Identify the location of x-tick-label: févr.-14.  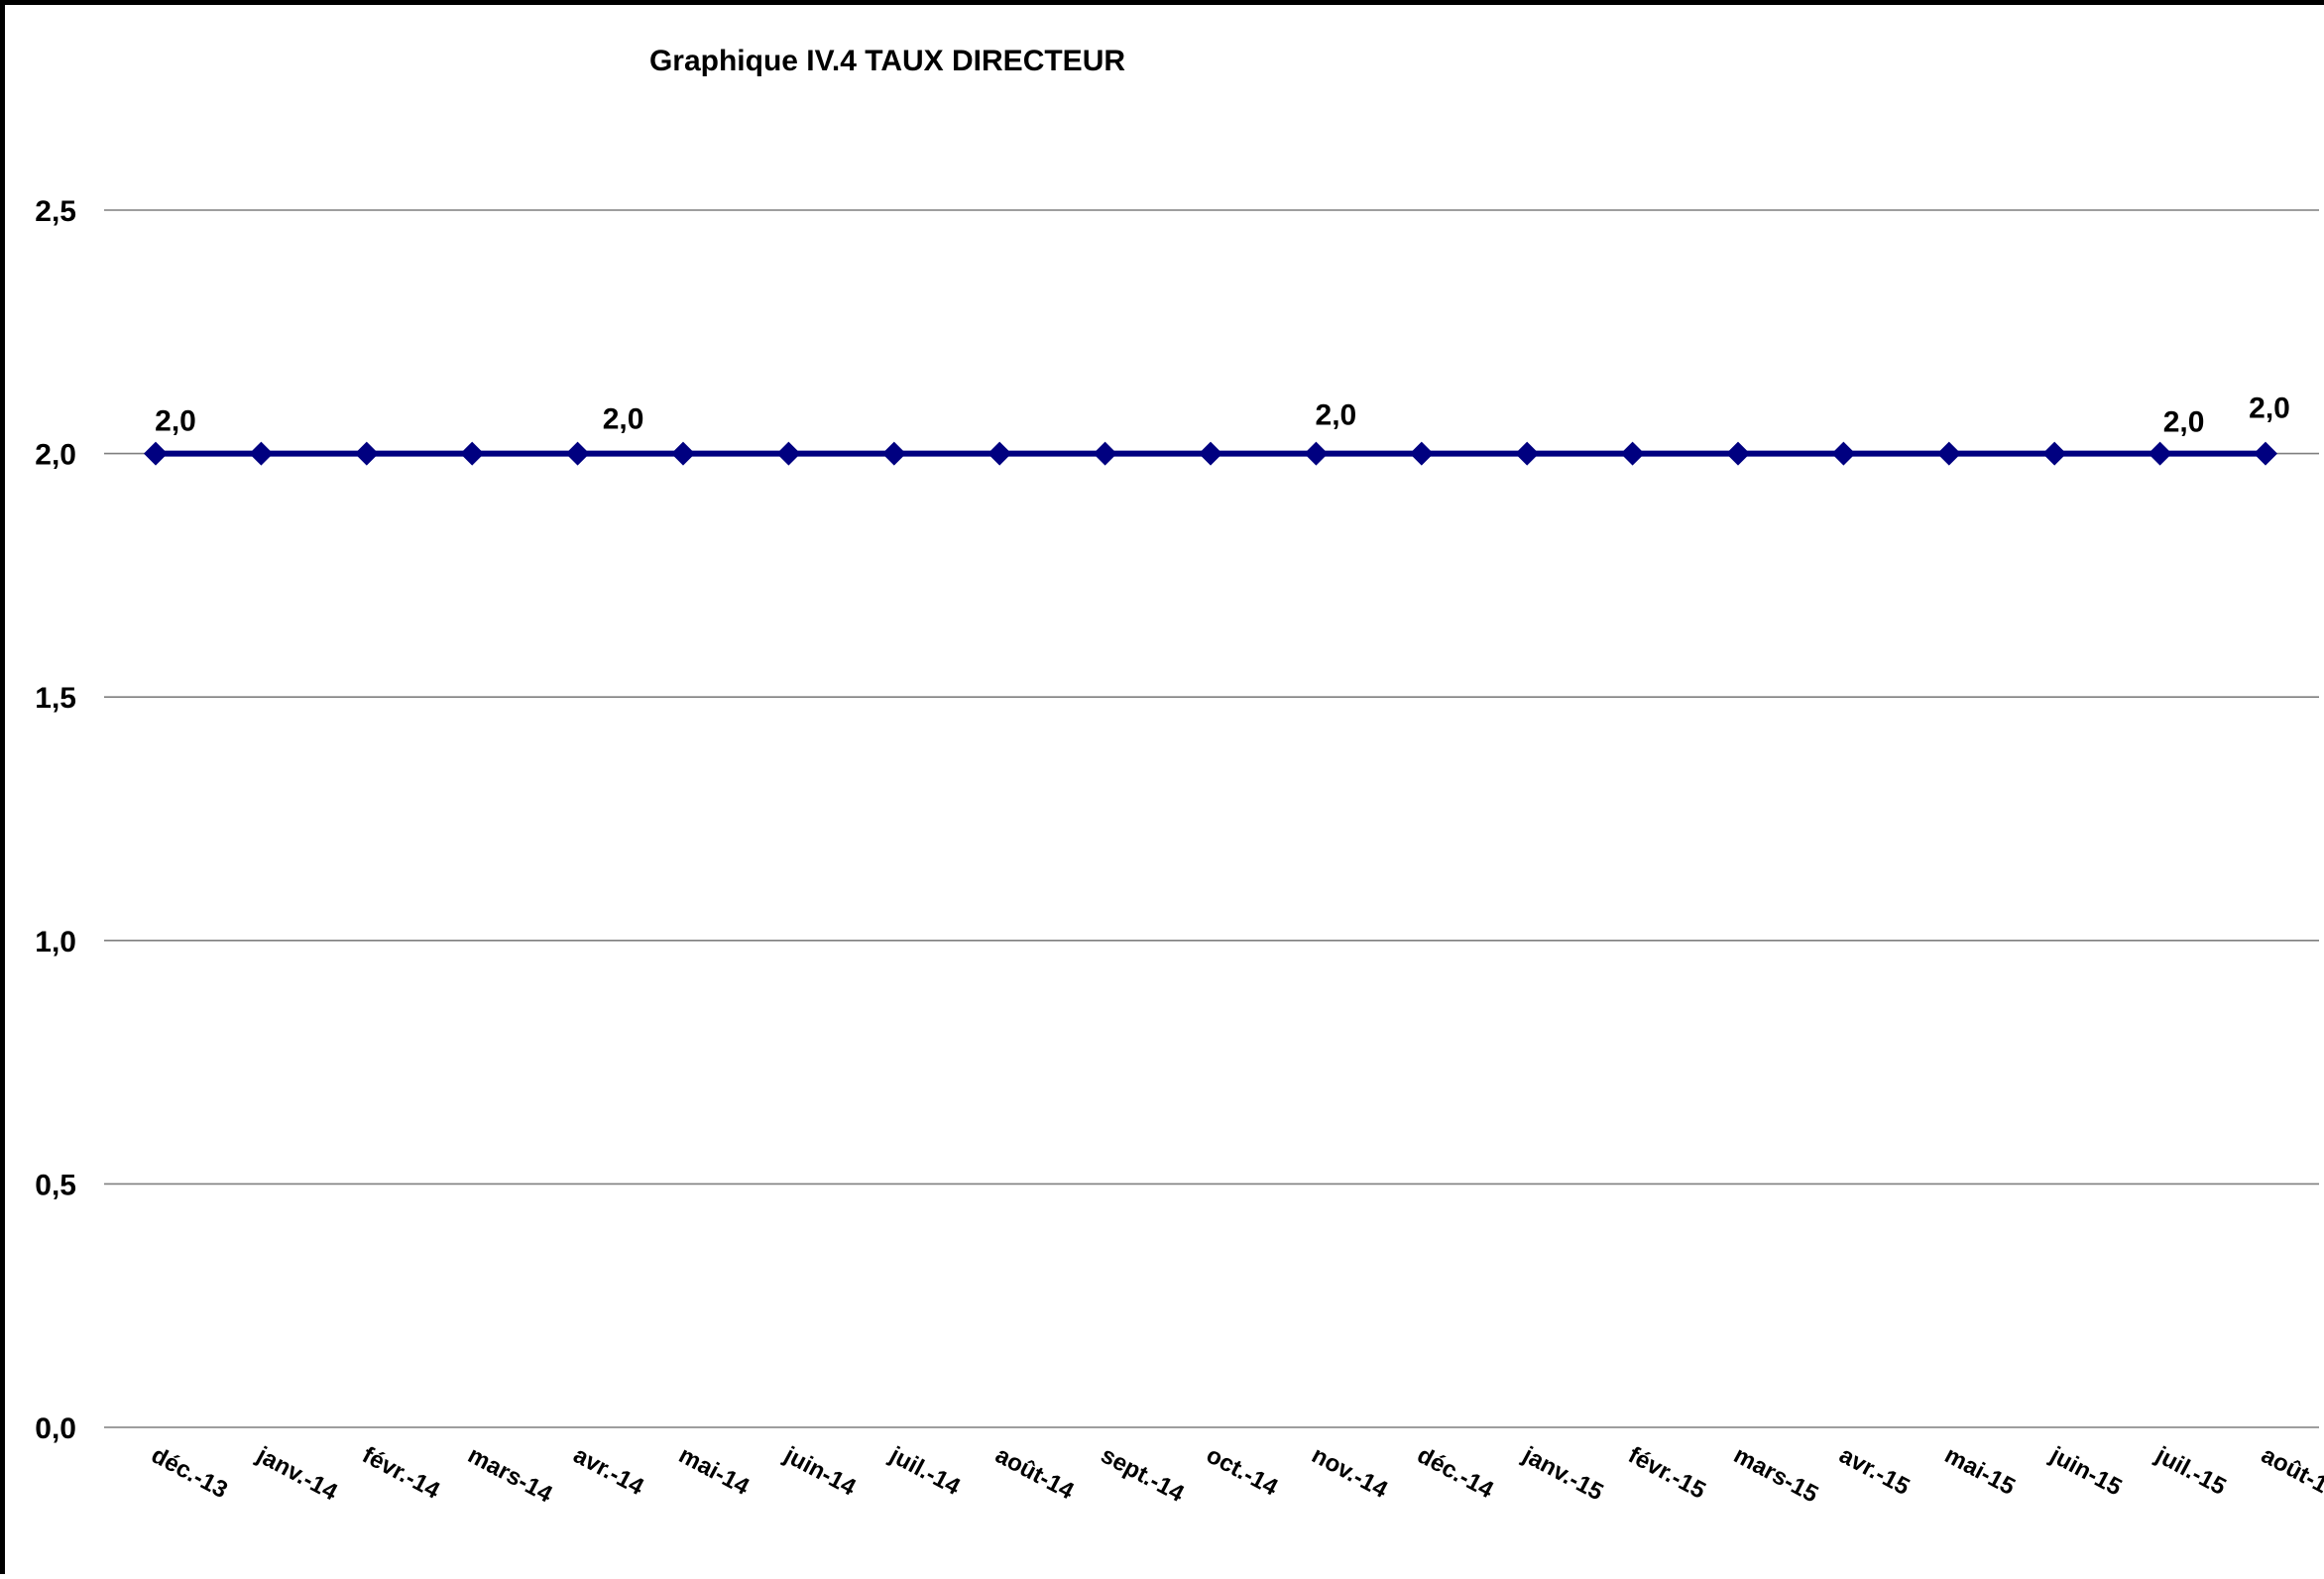
(401, 1473).